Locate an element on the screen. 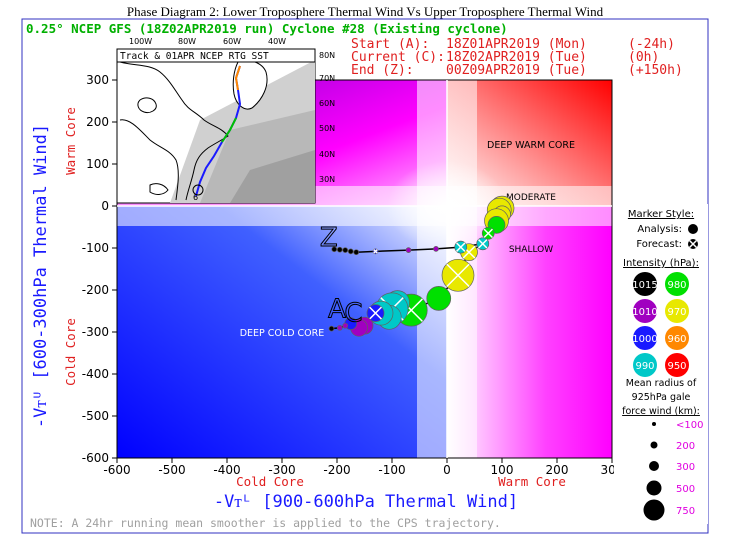  inset-track-end-label: 6 is located at coordinates (195, 197).